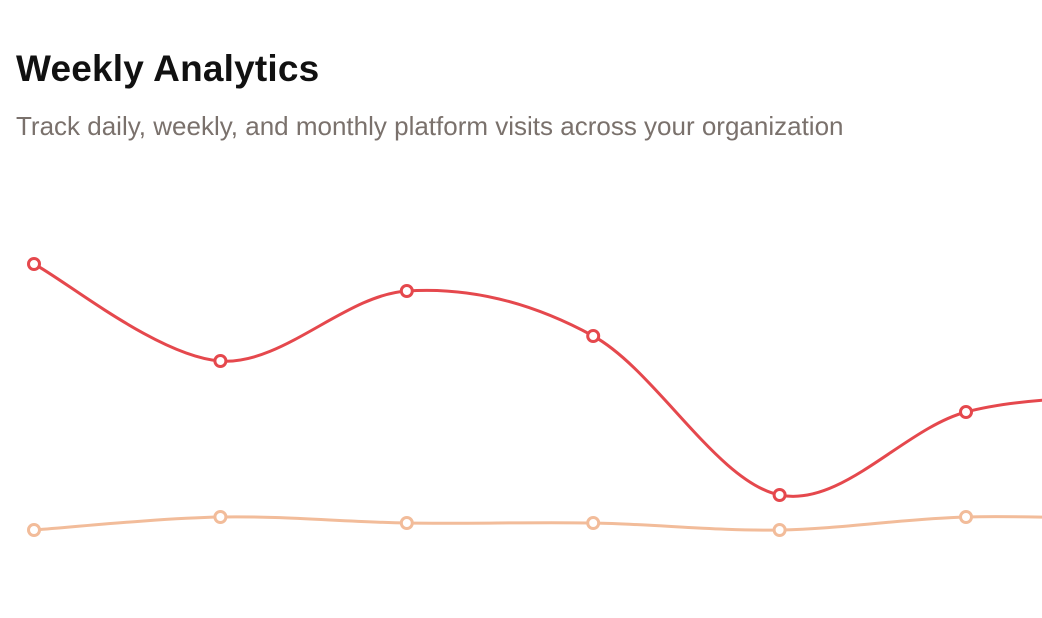 The image size is (1042, 618). What do you see at coordinates (537, 523) in the screenshot?
I see `series-2-line` at bounding box center [537, 523].